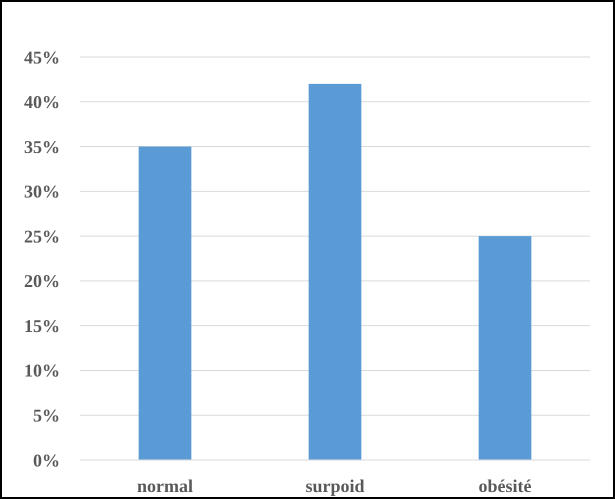 The width and height of the screenshot is (615, 499). I want to click on y-tick-label: 5%, so click(46, 416).